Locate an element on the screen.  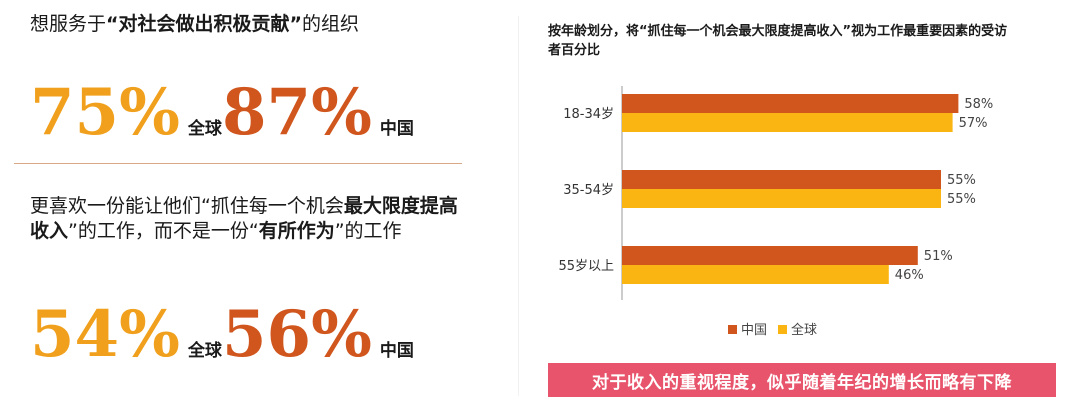
category-label: 18-34岁 is located at coordinates (588, 114).